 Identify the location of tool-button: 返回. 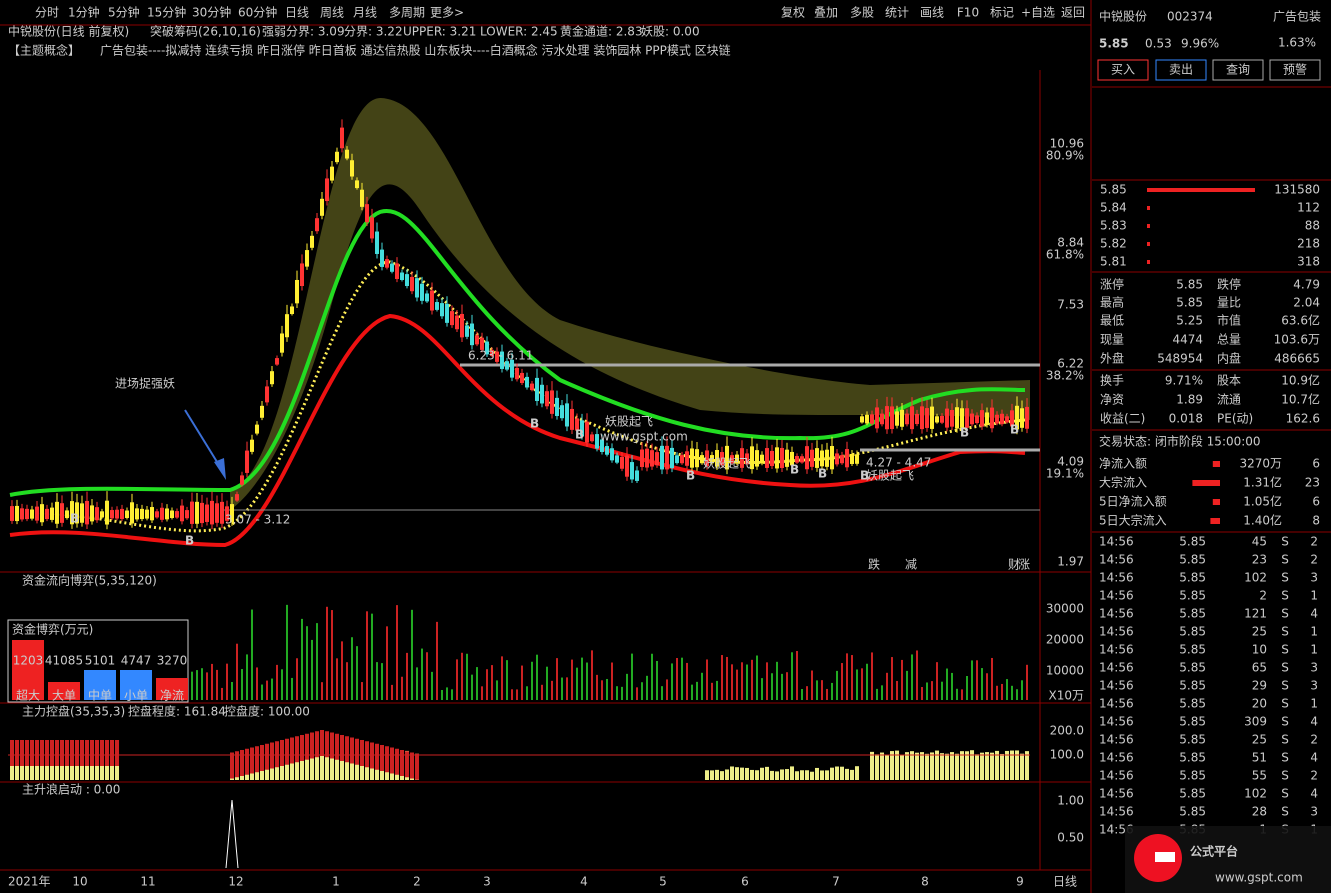
(1073, 13).